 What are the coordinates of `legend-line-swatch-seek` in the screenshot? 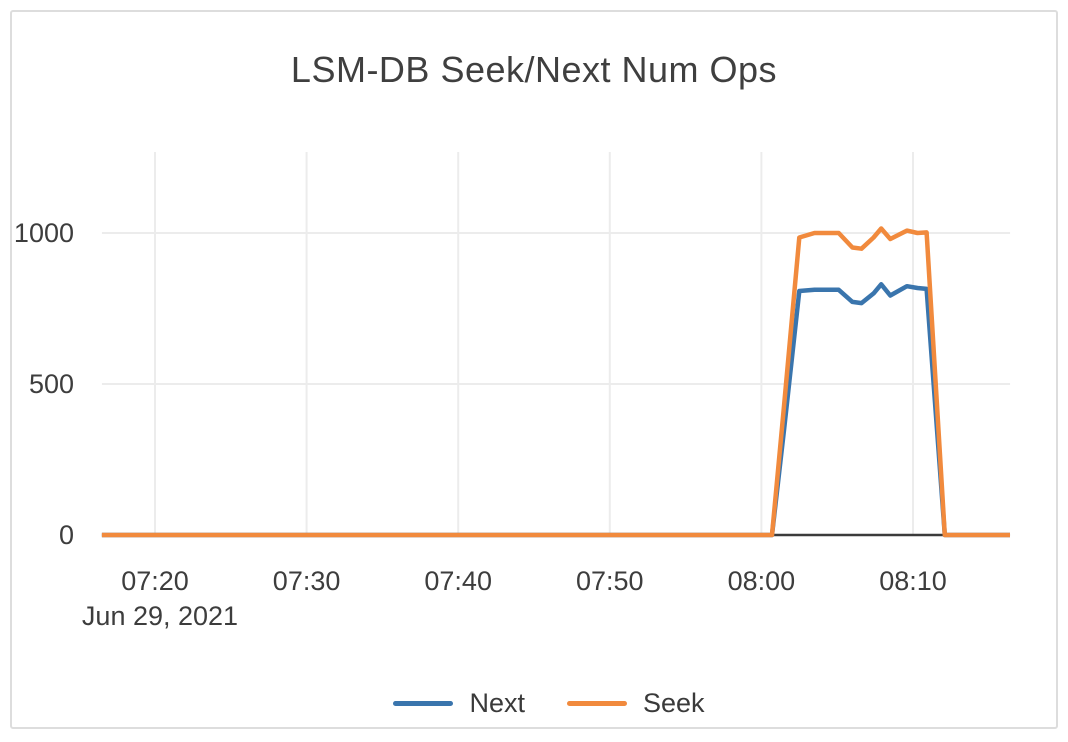 It's located at (596, 703).